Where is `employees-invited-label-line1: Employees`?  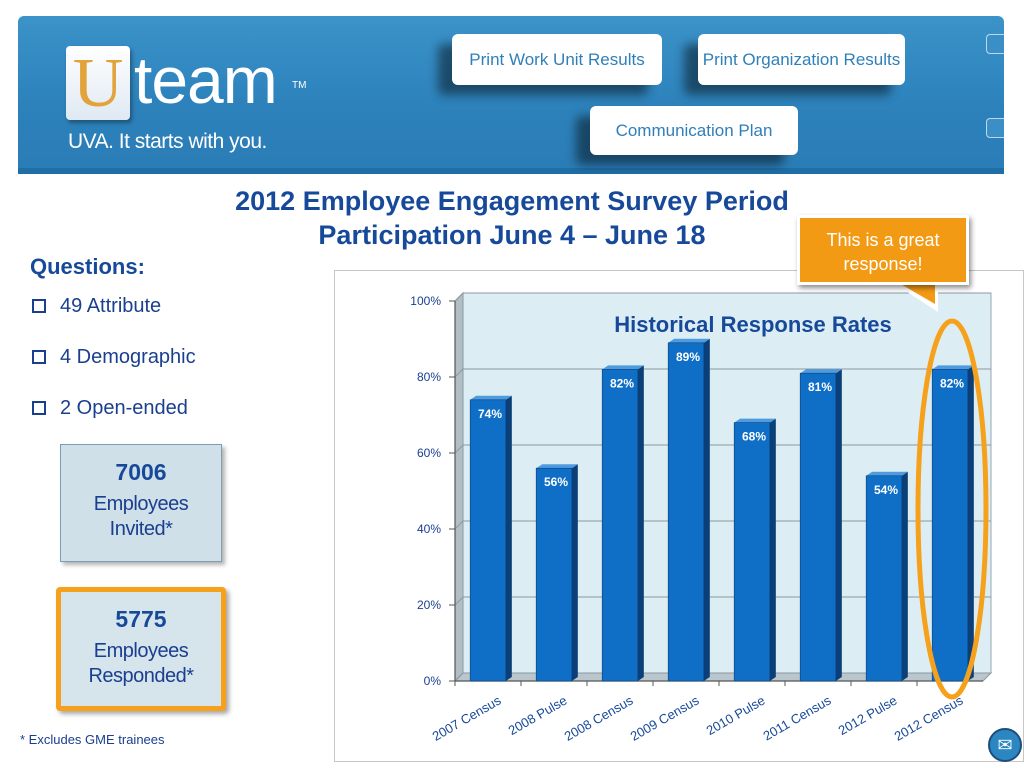
employees-invited-label-line1: Employees is located at coordinates (141, 504).